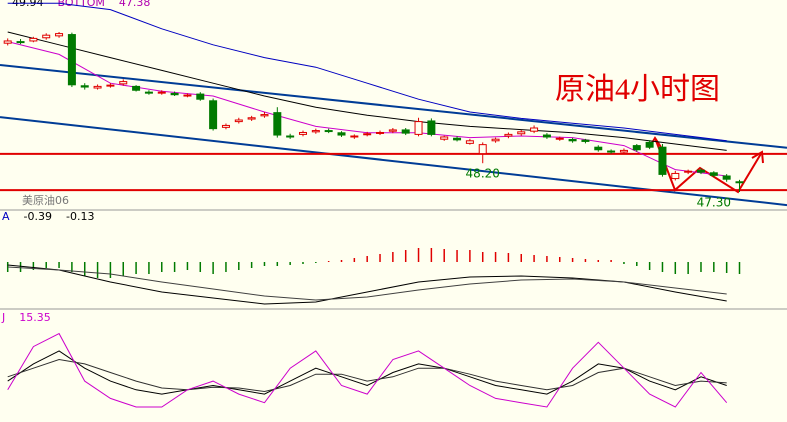  Describe the element at coordinates (45, 200) in the screenshot. I see `symbol-label: 美原油06` at that location.